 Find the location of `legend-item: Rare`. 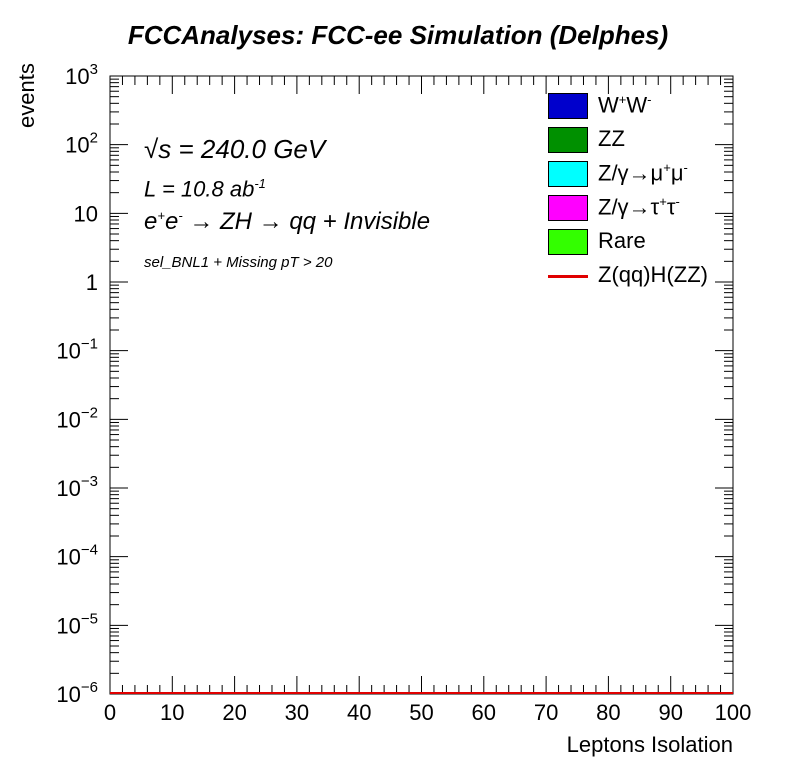

legend-item: Rare is located at coordinates (668, 242).